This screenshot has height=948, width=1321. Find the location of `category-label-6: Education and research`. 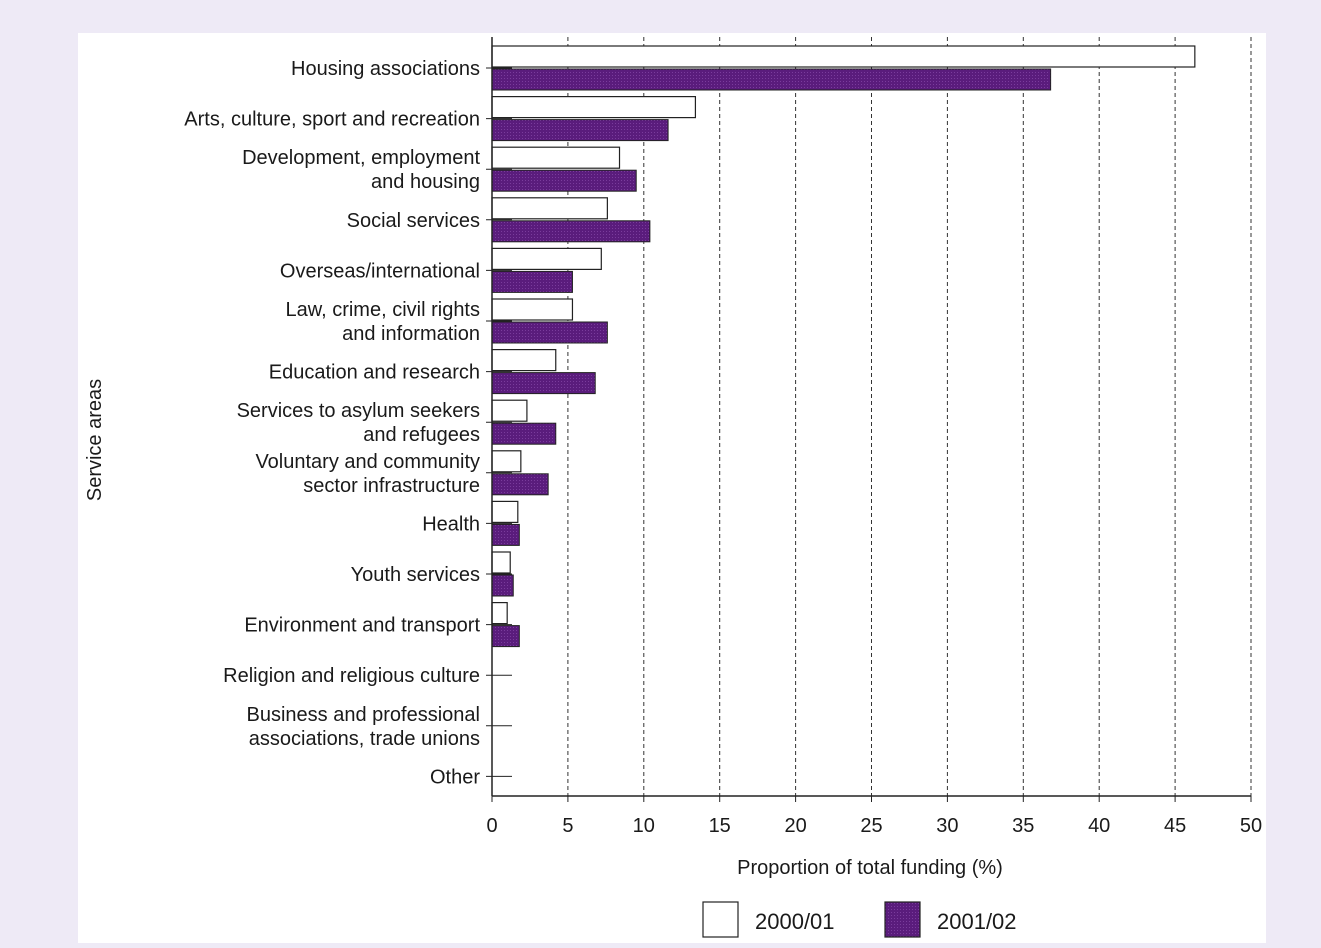

category-label-6: Education and research is located at coordinates (374, 373).